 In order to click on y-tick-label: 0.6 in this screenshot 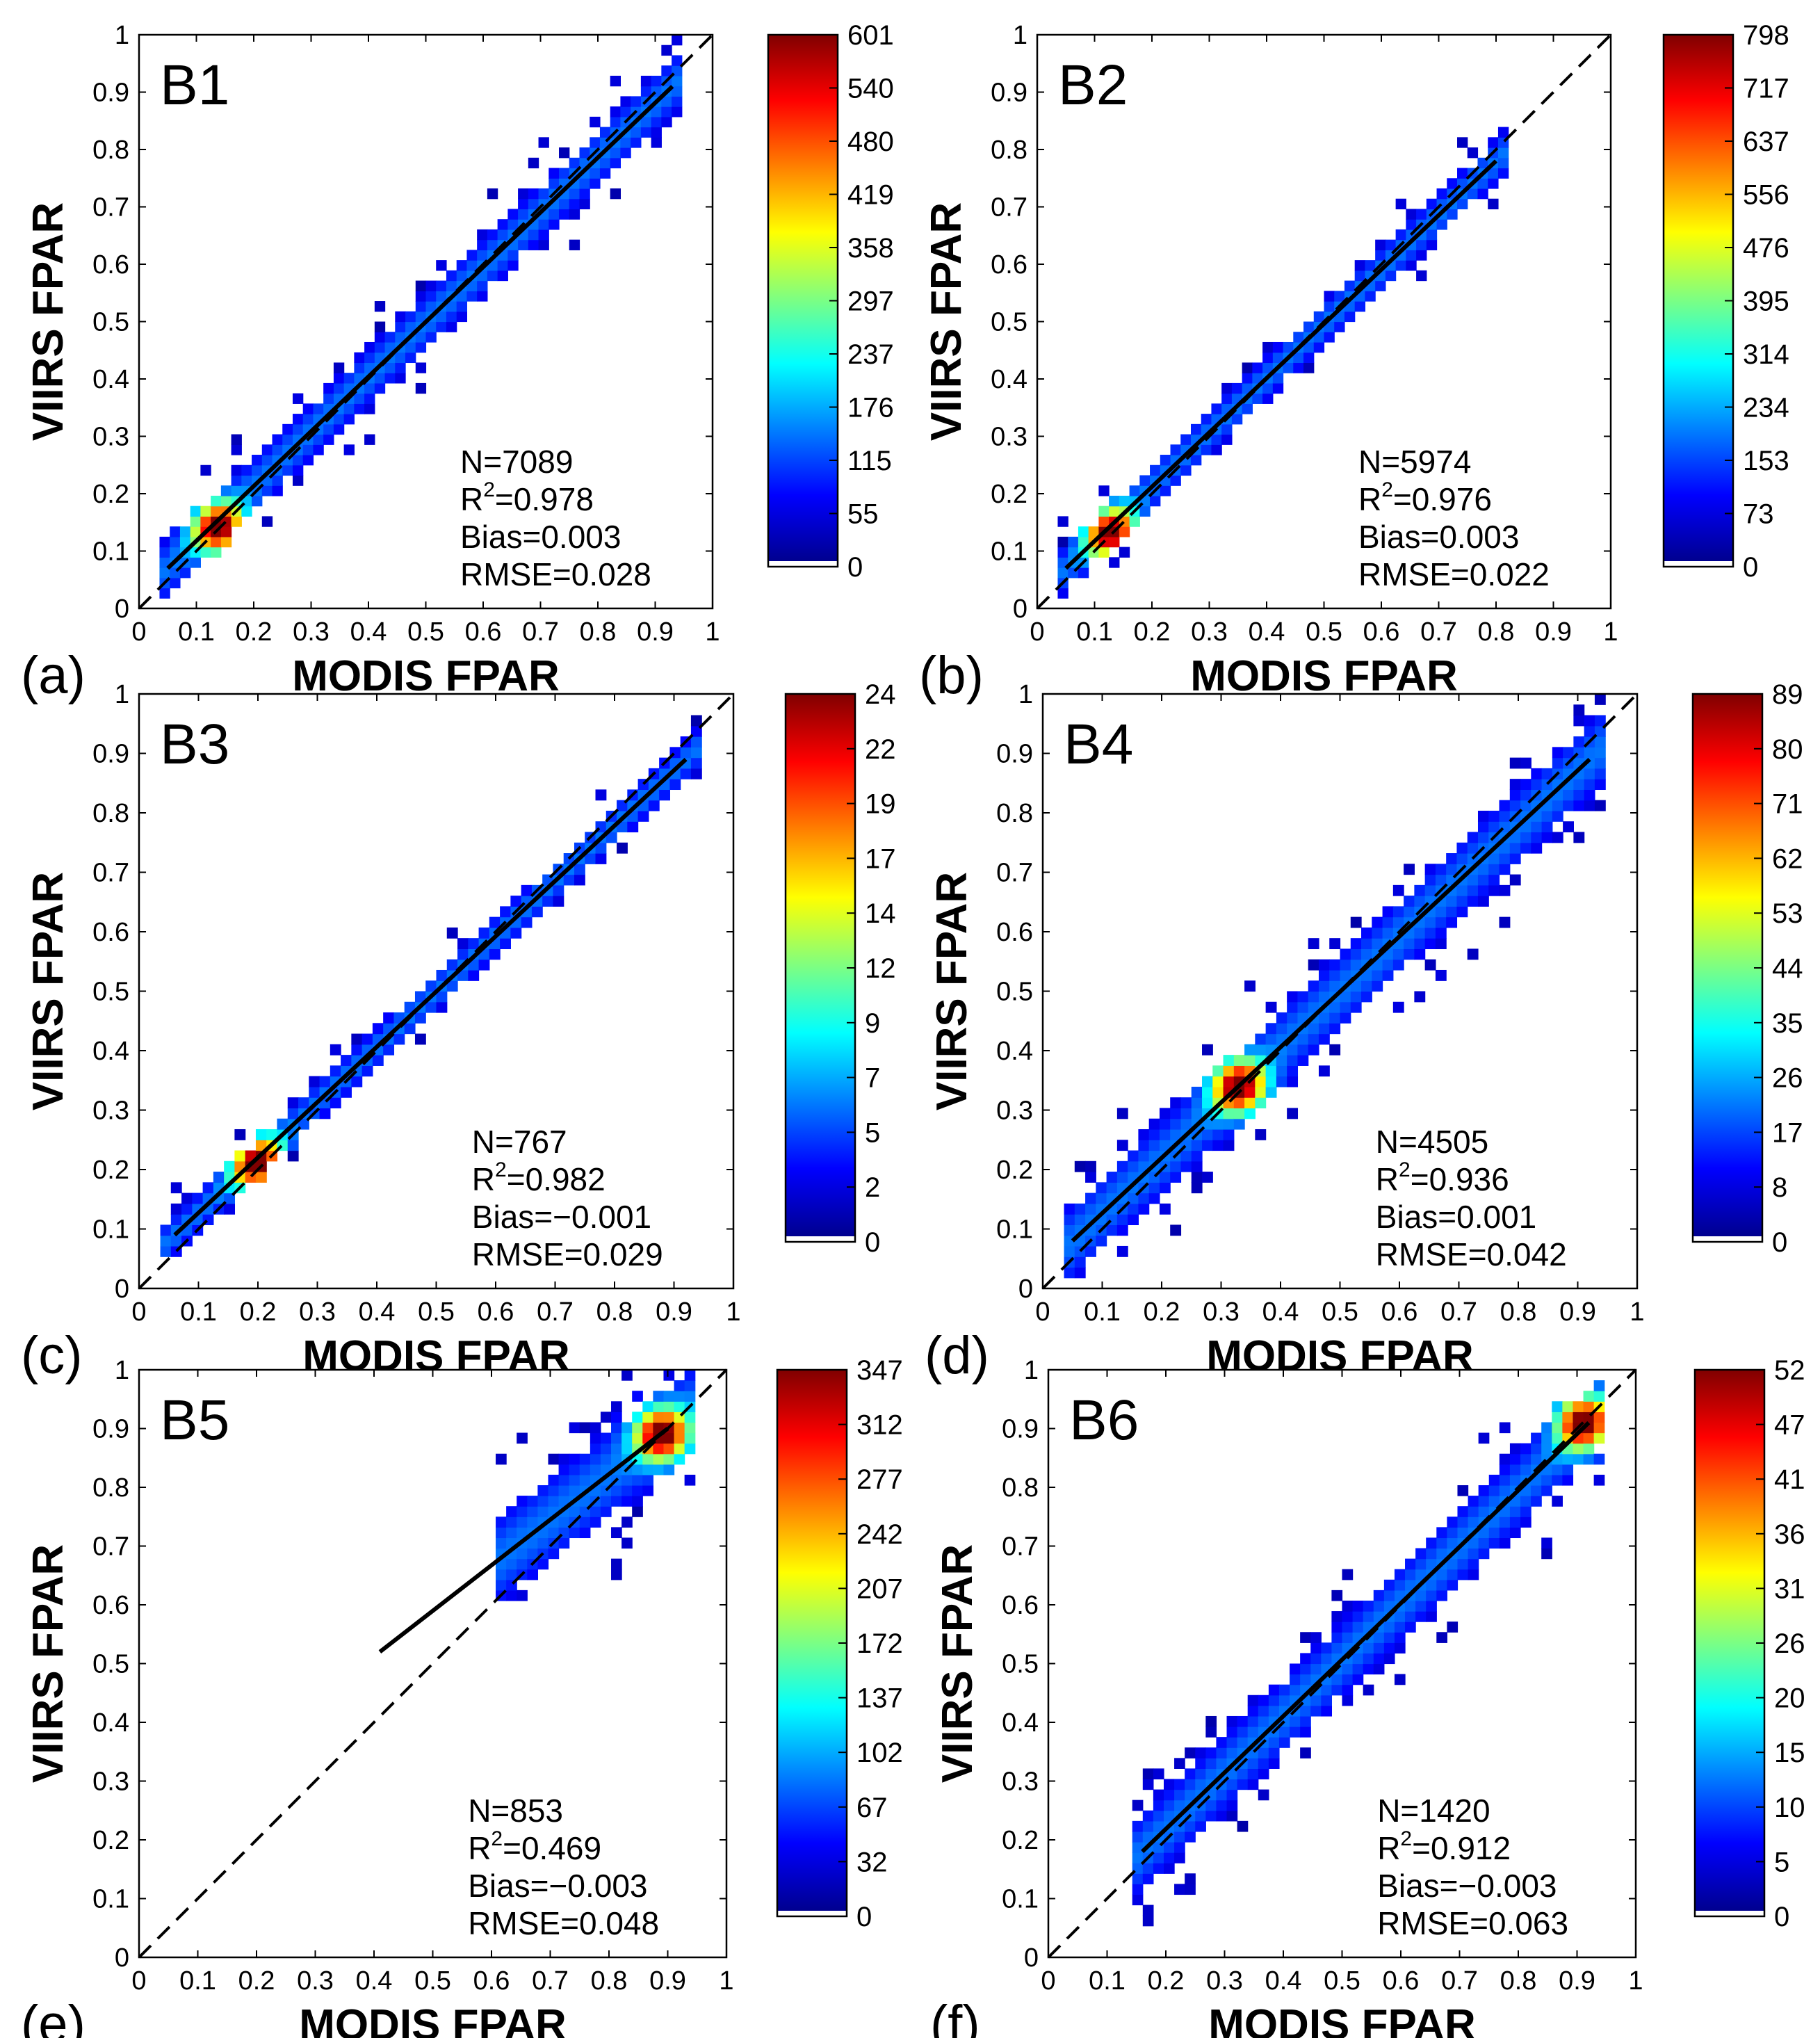, I will do `click(110, 933)`.